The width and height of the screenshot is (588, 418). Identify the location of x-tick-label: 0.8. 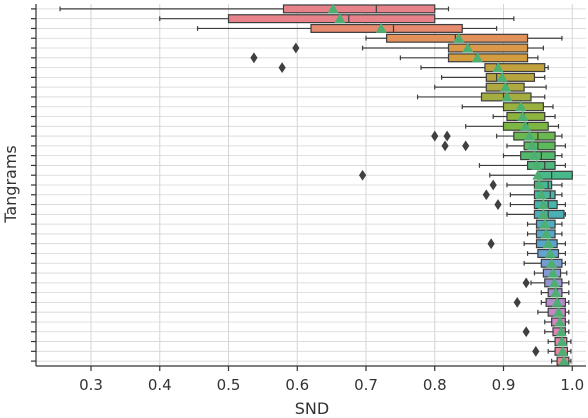
(435, 385).